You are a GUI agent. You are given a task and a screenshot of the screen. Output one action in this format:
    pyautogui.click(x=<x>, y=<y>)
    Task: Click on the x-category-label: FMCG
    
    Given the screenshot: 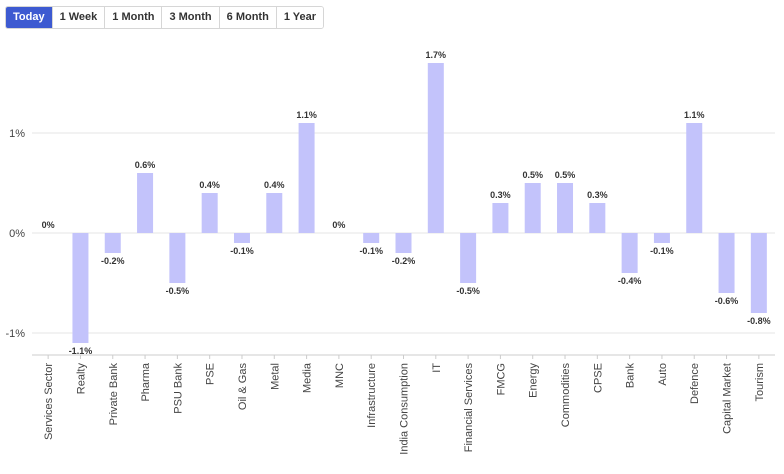 What is the action you would take?
    pyautogui.click(x=501, y=379)
    